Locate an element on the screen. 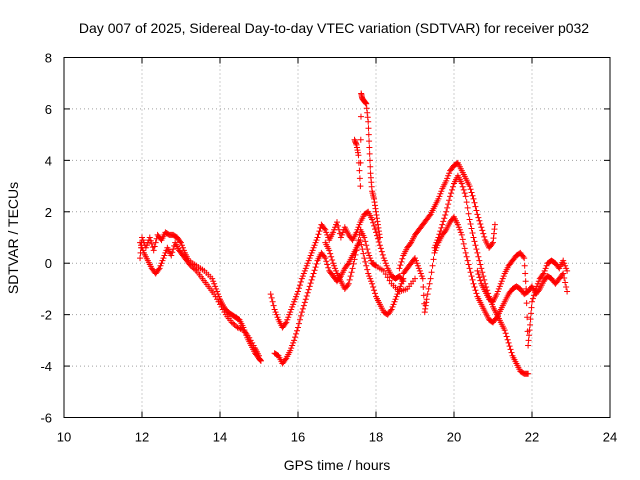 The width and height of the screenshot is (640, 480). series-track-a is located at coordinates (200, 296).